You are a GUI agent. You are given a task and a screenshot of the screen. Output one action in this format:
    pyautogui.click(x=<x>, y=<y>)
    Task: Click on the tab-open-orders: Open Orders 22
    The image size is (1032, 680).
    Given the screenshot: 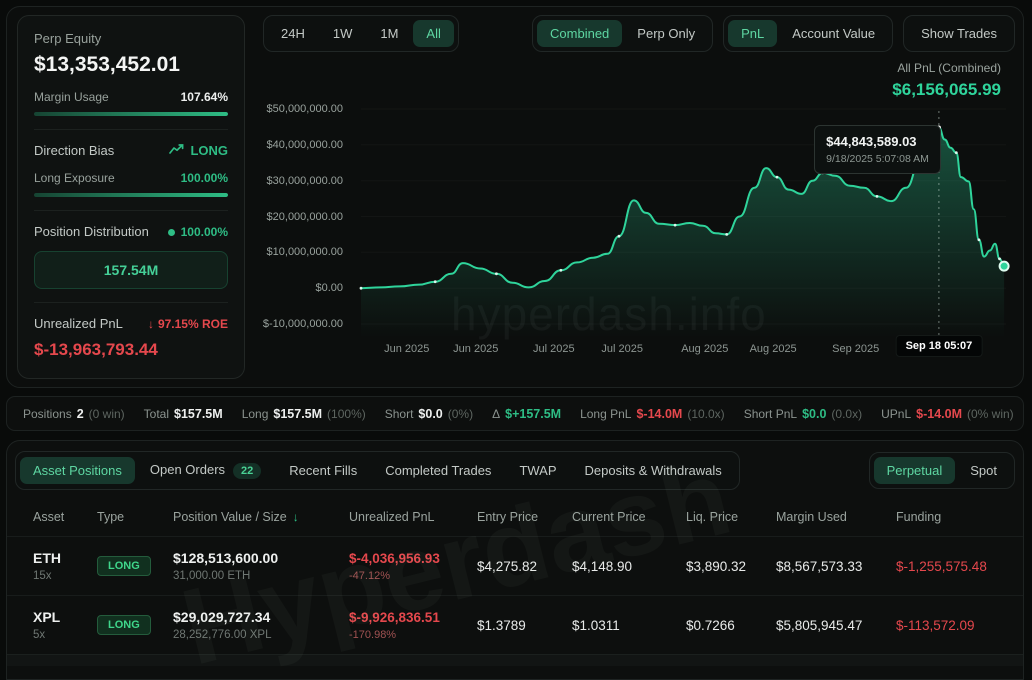 What is the action you would take?
    pyautogui.click(x=205, y=470)
    